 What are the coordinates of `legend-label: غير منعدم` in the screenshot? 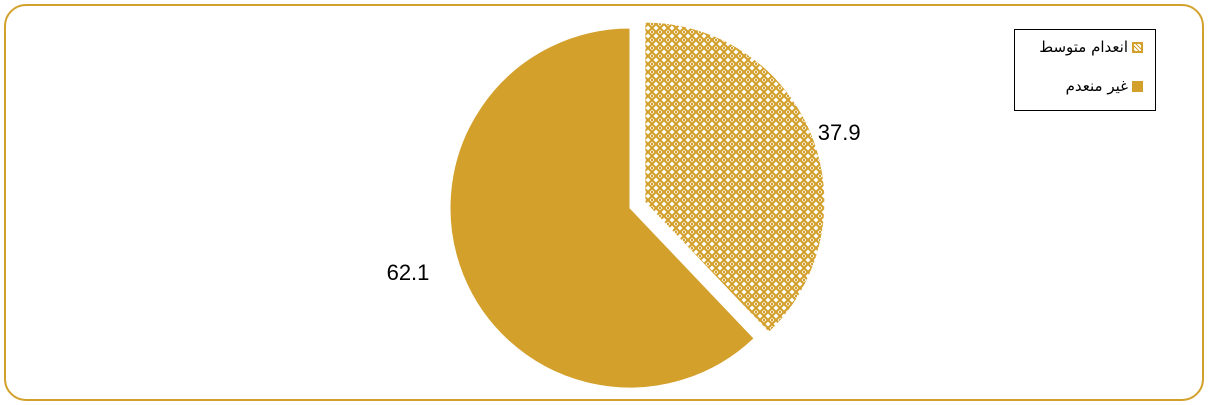 It's located at (1096, 86).